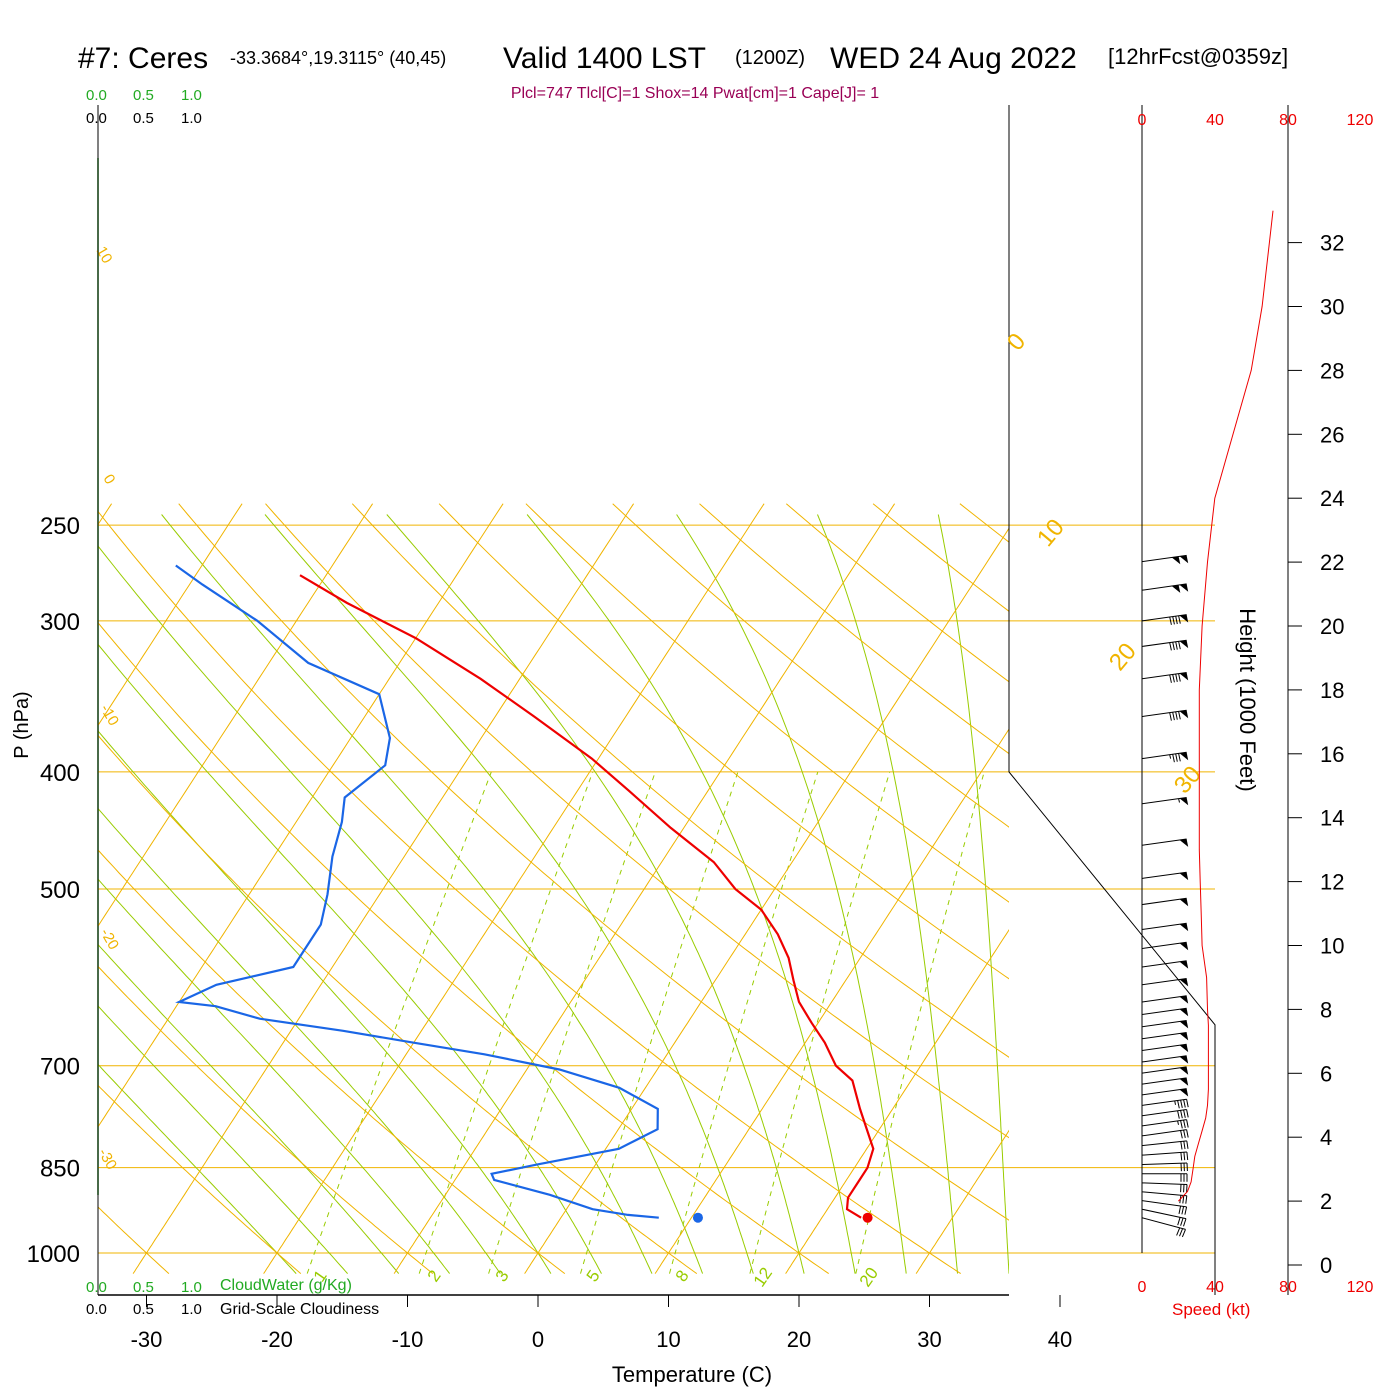 This screenshot has width=1400, height=1400. Describe the element at coordinates (143, 95) in the screenshot. I see `cloud-tick-top-green-1: 0.5` at that location.